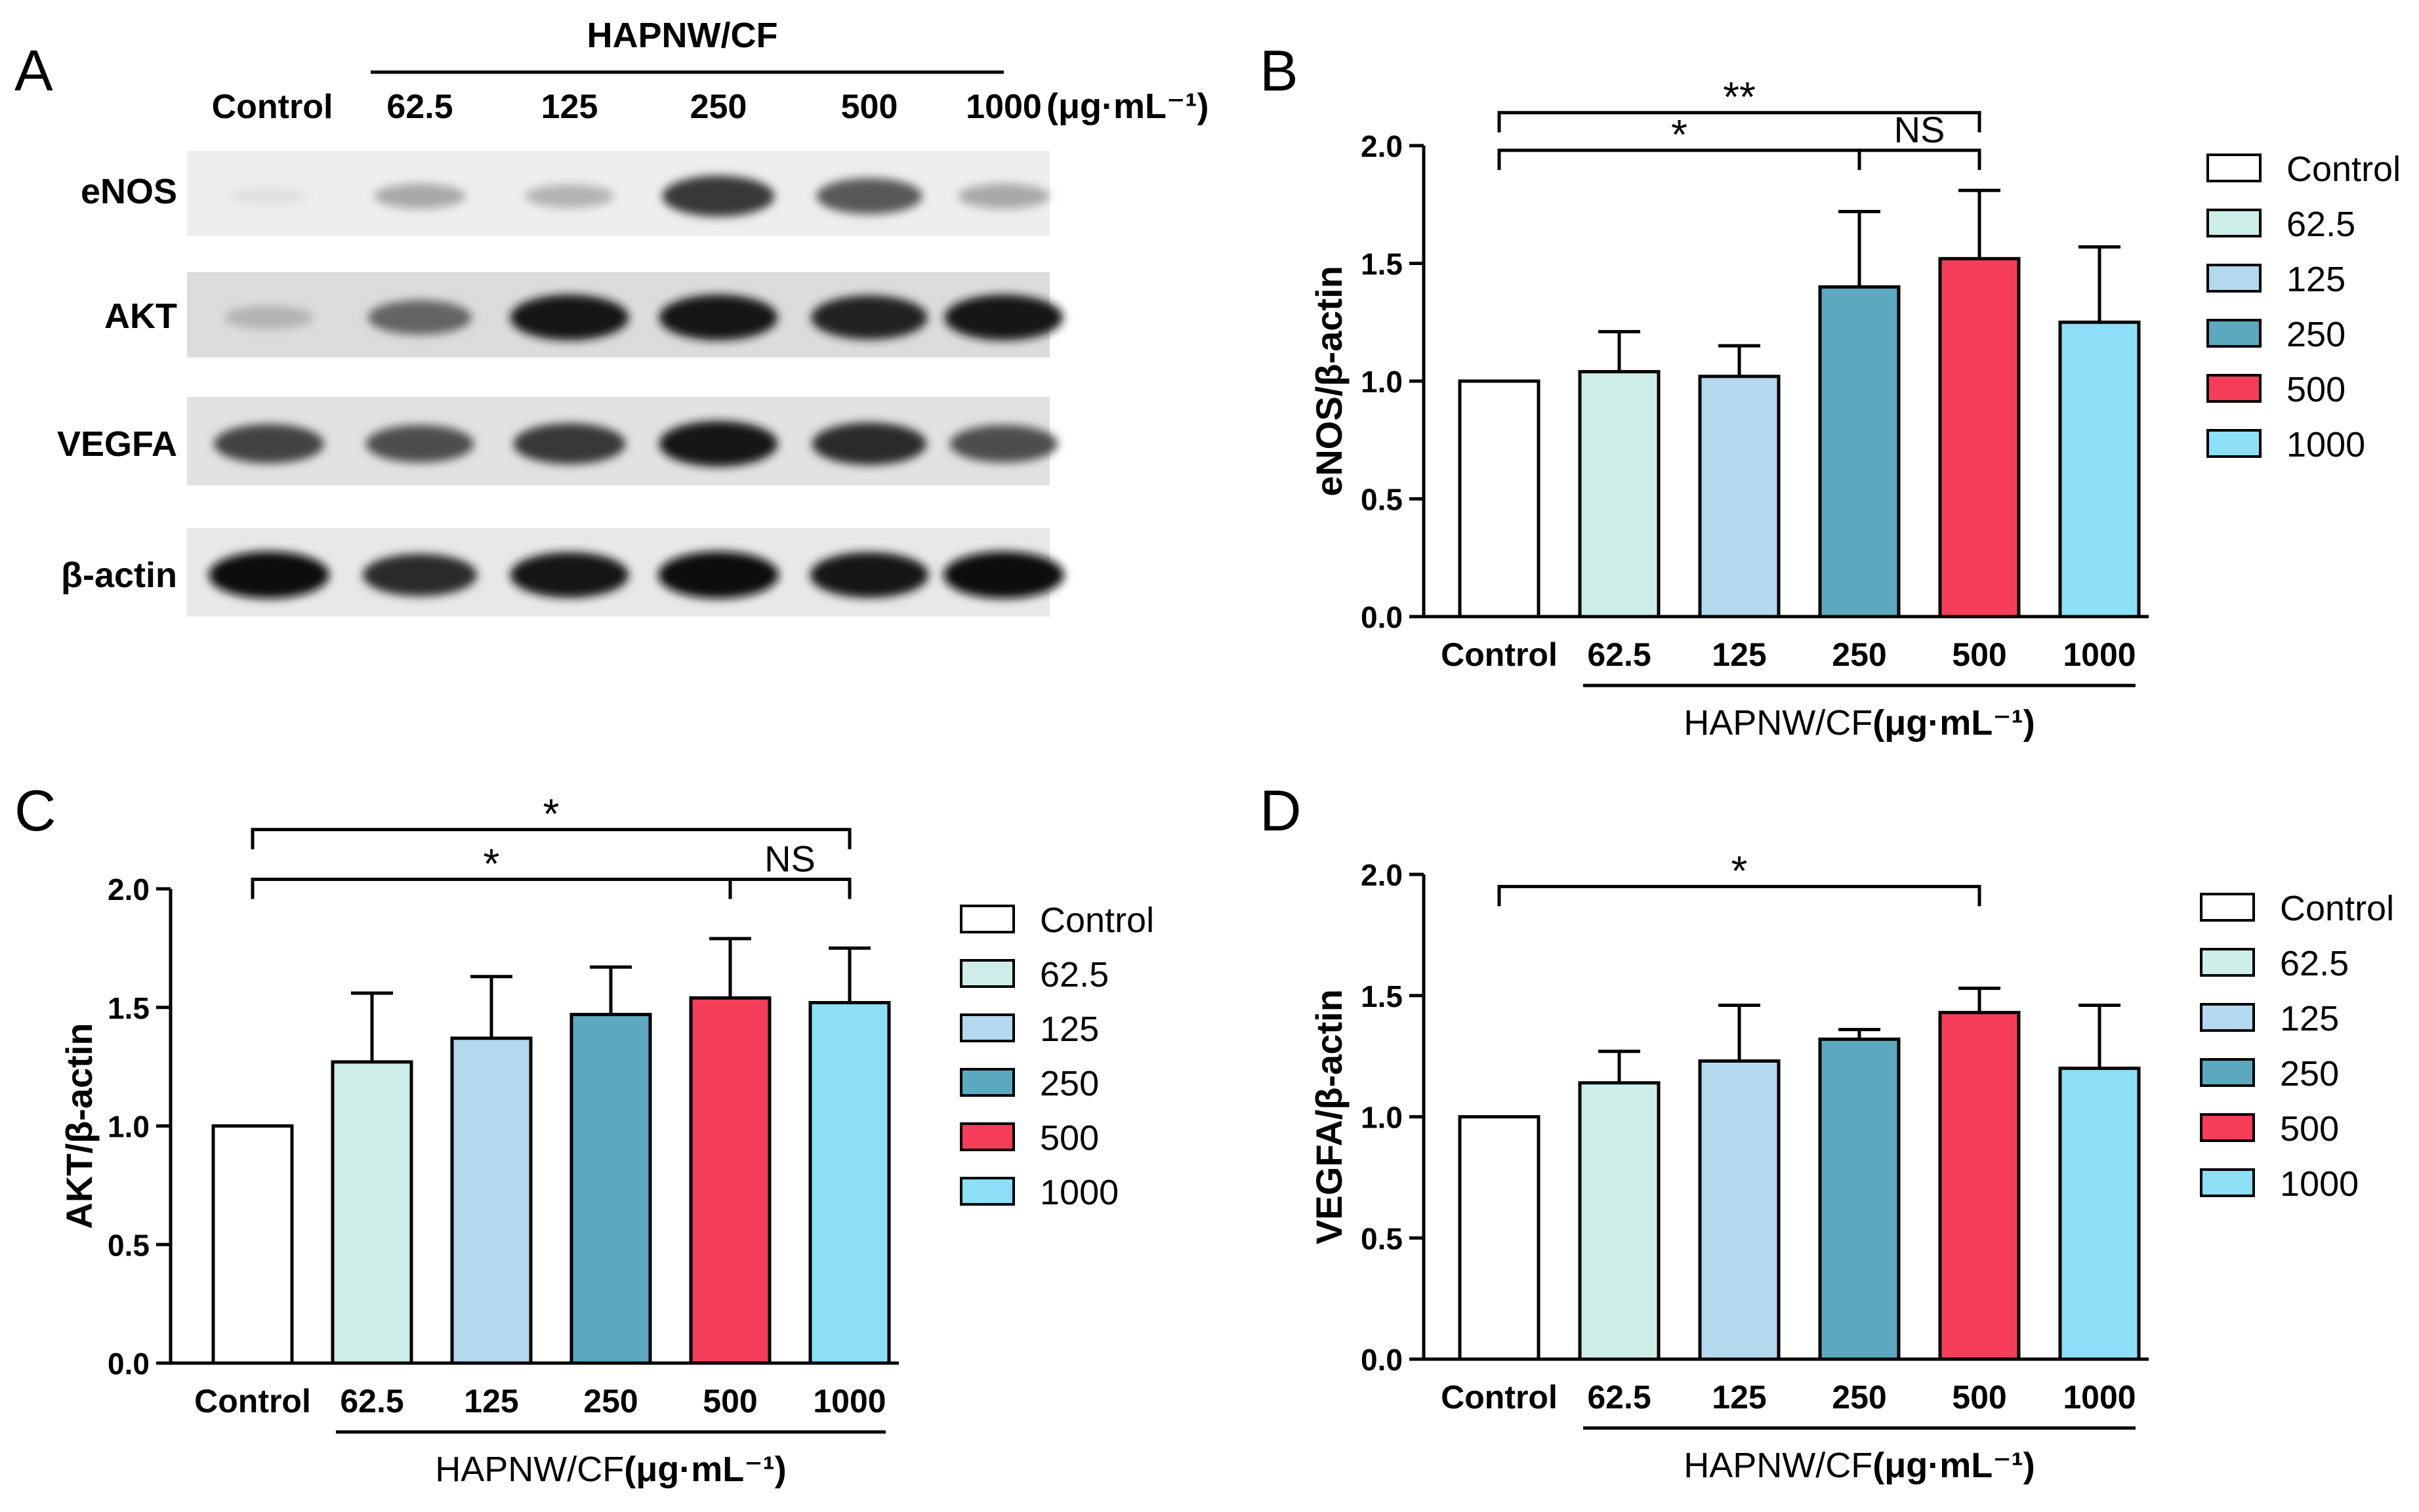 The width and height of the screenshot is (2419, 1512). I want to click on lane-label: 125, so click(569, 107).